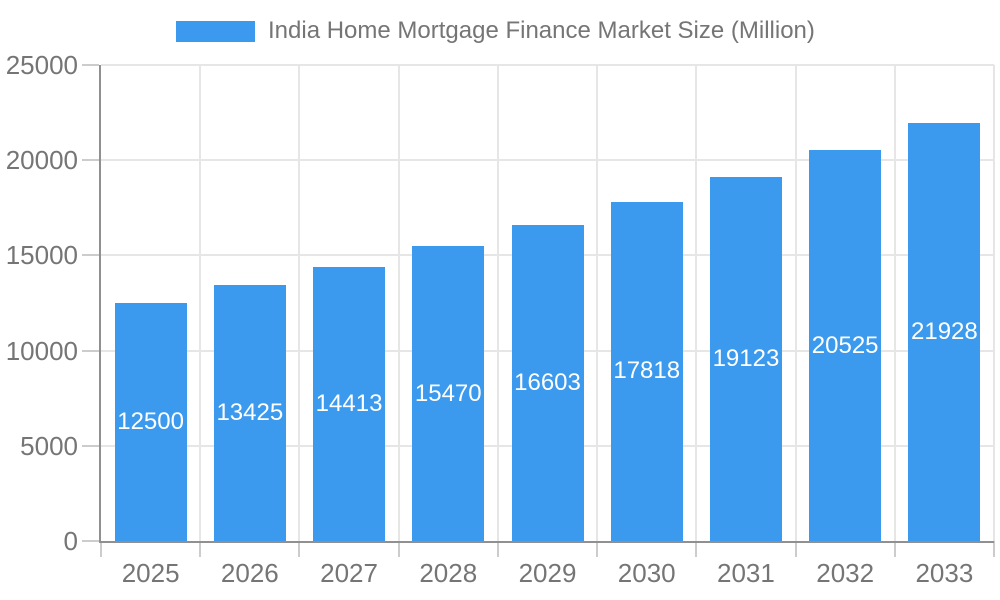 This screenshot has height=600, width=1000. What do you see at coordinates (41, 160) in the screenshot?
I see `y-axis-label: 20000` at bounding box center [41, 160].